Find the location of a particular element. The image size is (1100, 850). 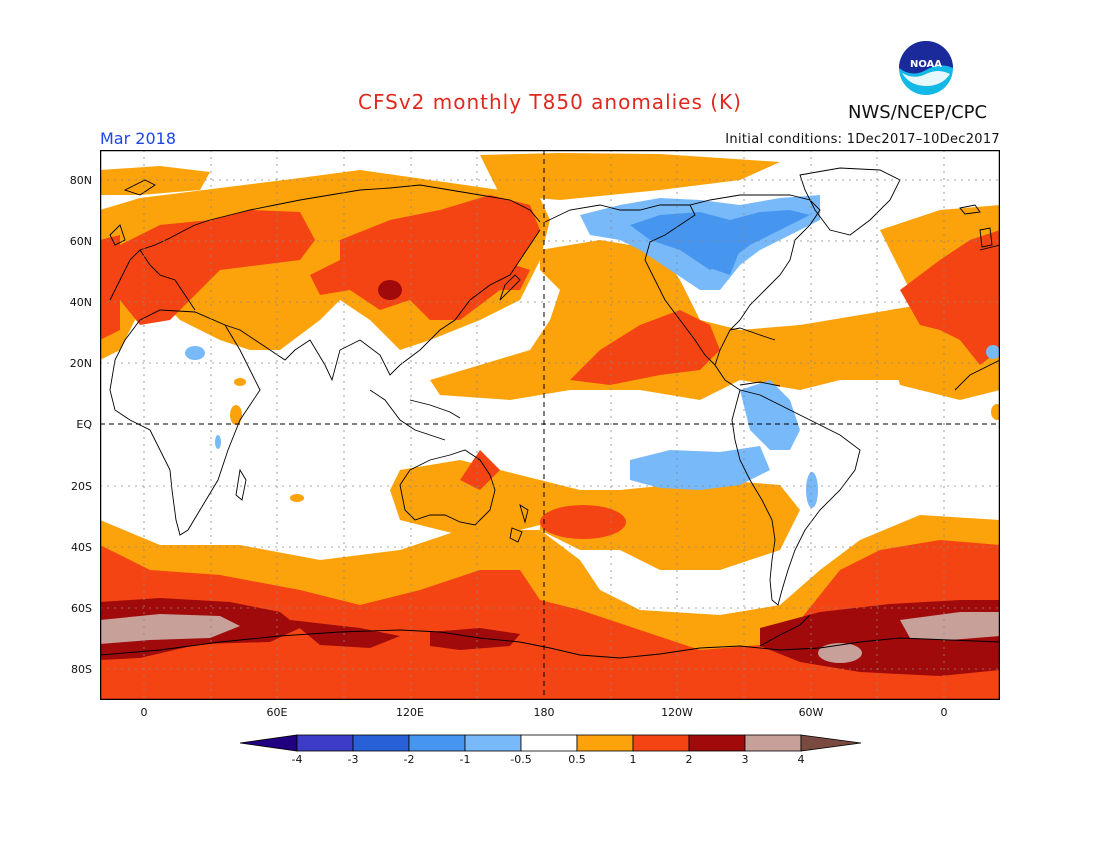

lat-label-20s: 20S is located at coordinates (81, 486).